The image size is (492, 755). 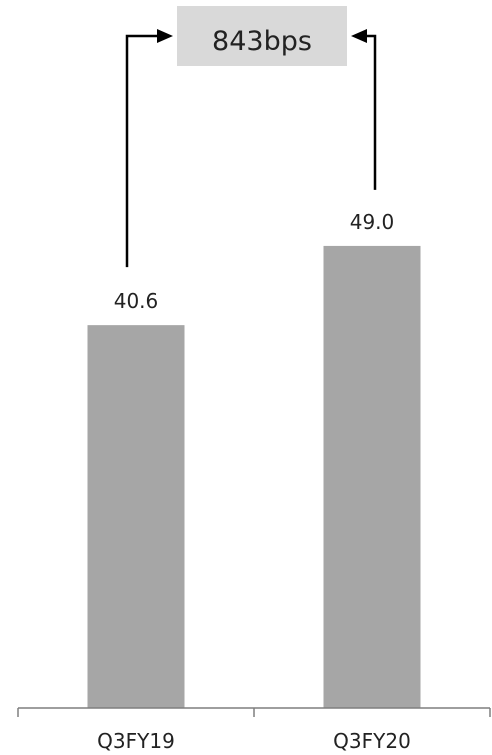 I want to click on annotation-label: 843bps, so click(x=262, y=41).